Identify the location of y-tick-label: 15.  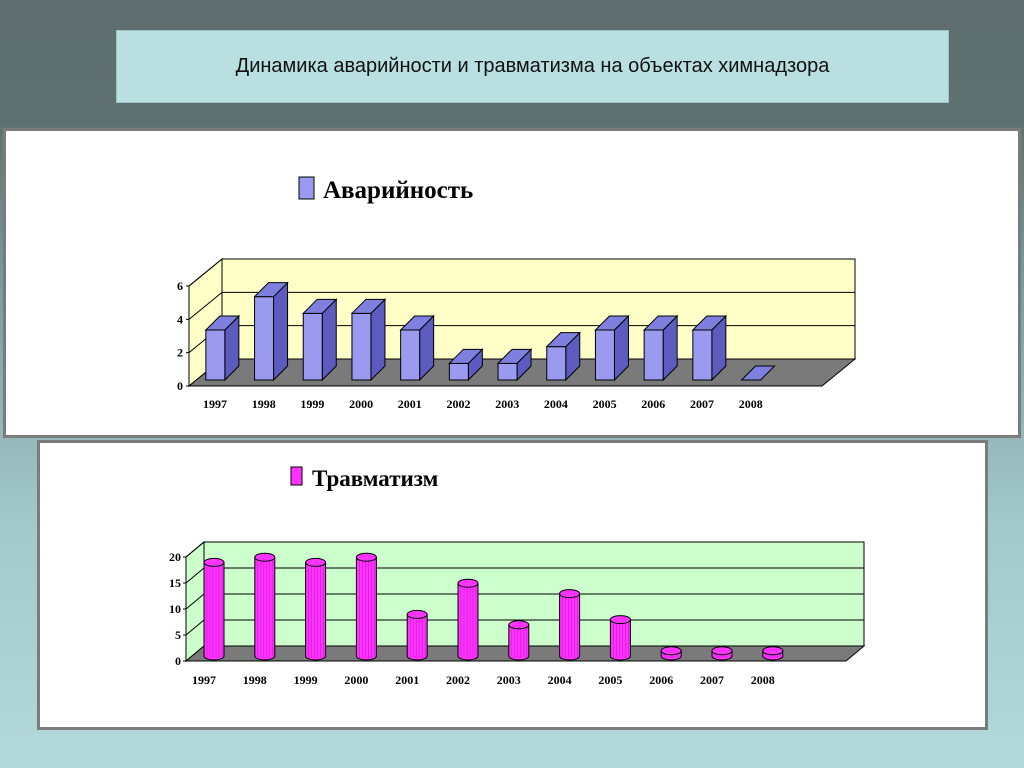
(175, 583).